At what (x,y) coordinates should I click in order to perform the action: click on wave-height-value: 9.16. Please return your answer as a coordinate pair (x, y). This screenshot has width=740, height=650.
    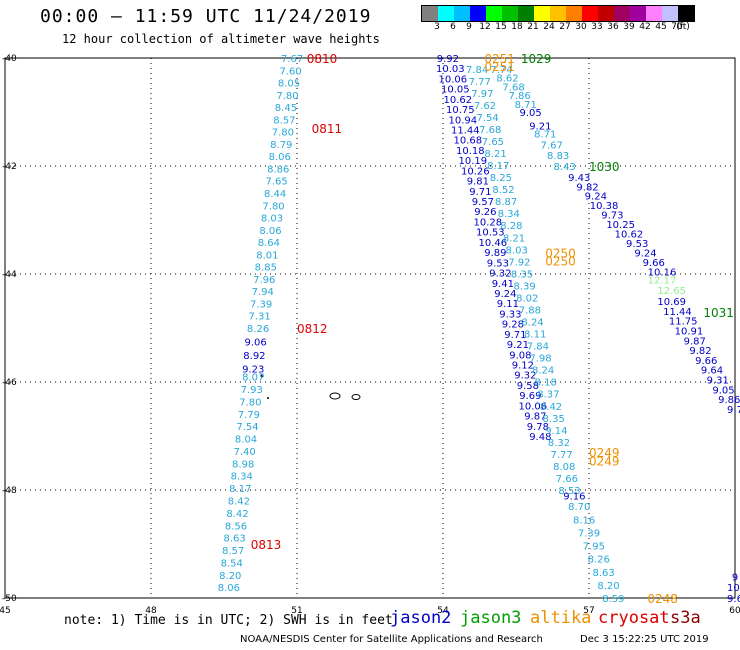
    Looking at the image, I should click on (574, 496).